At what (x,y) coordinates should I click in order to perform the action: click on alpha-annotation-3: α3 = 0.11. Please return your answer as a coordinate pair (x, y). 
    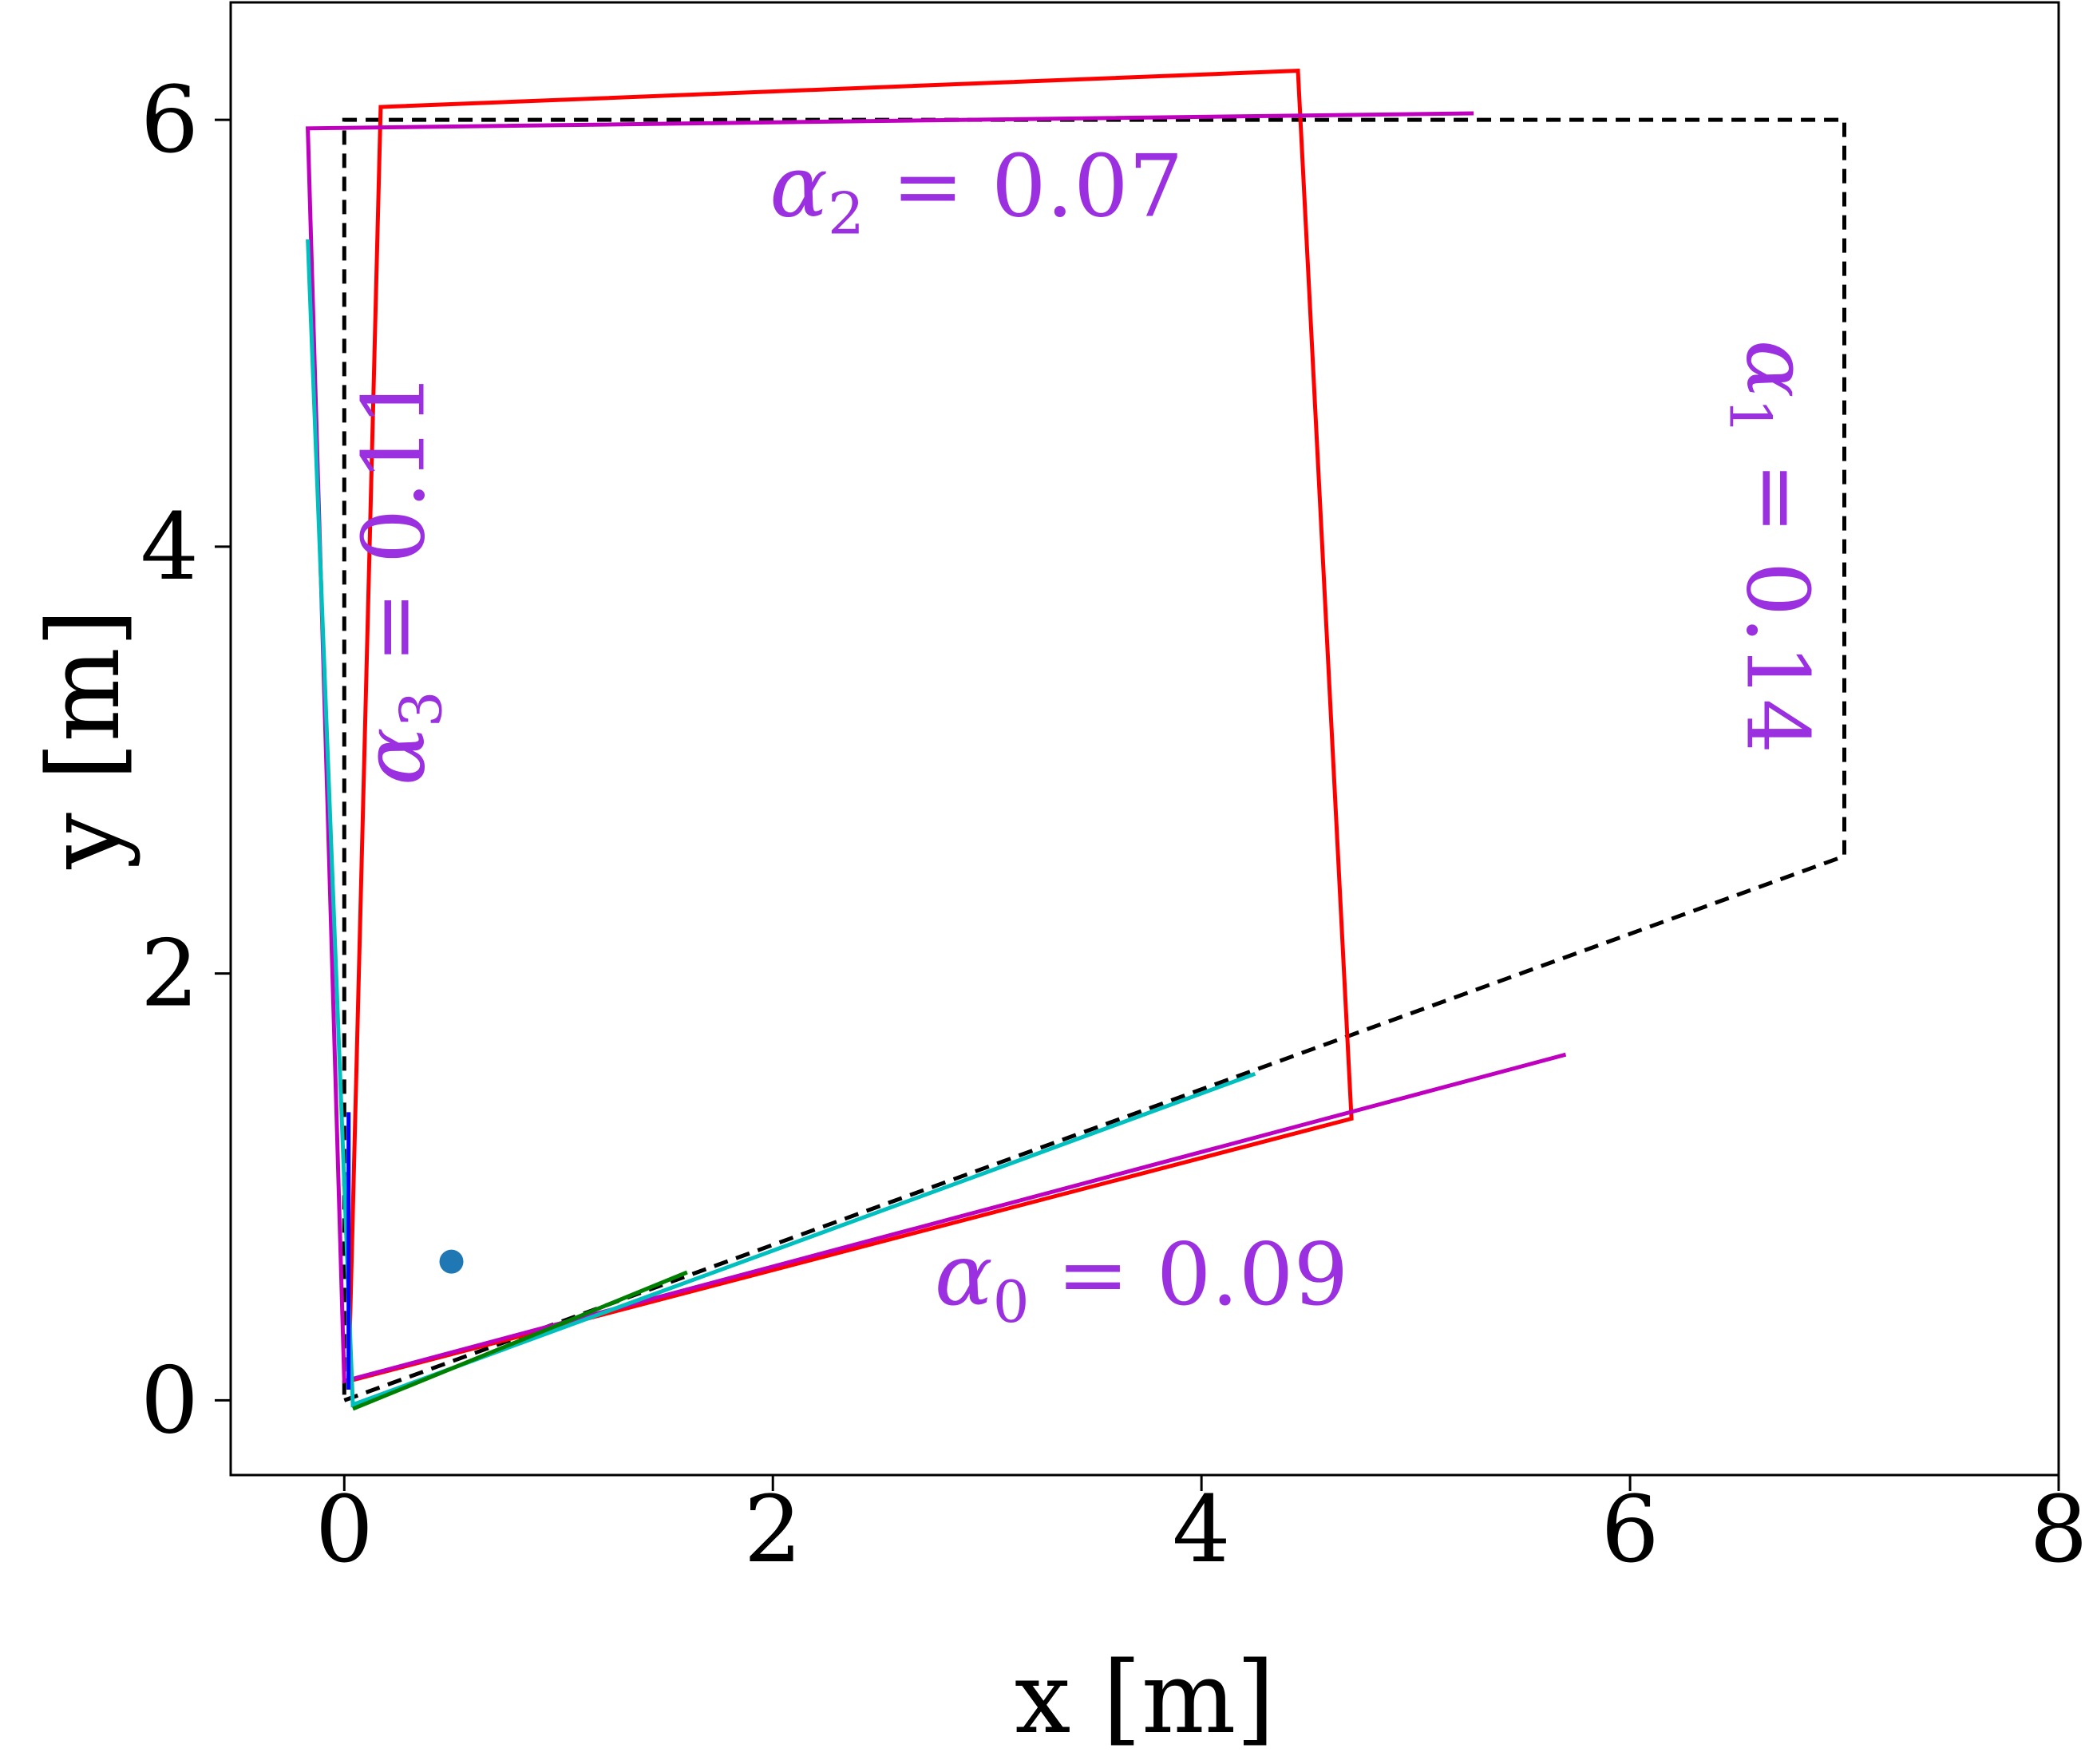
    Looking at the image, I should click on (400, 578).